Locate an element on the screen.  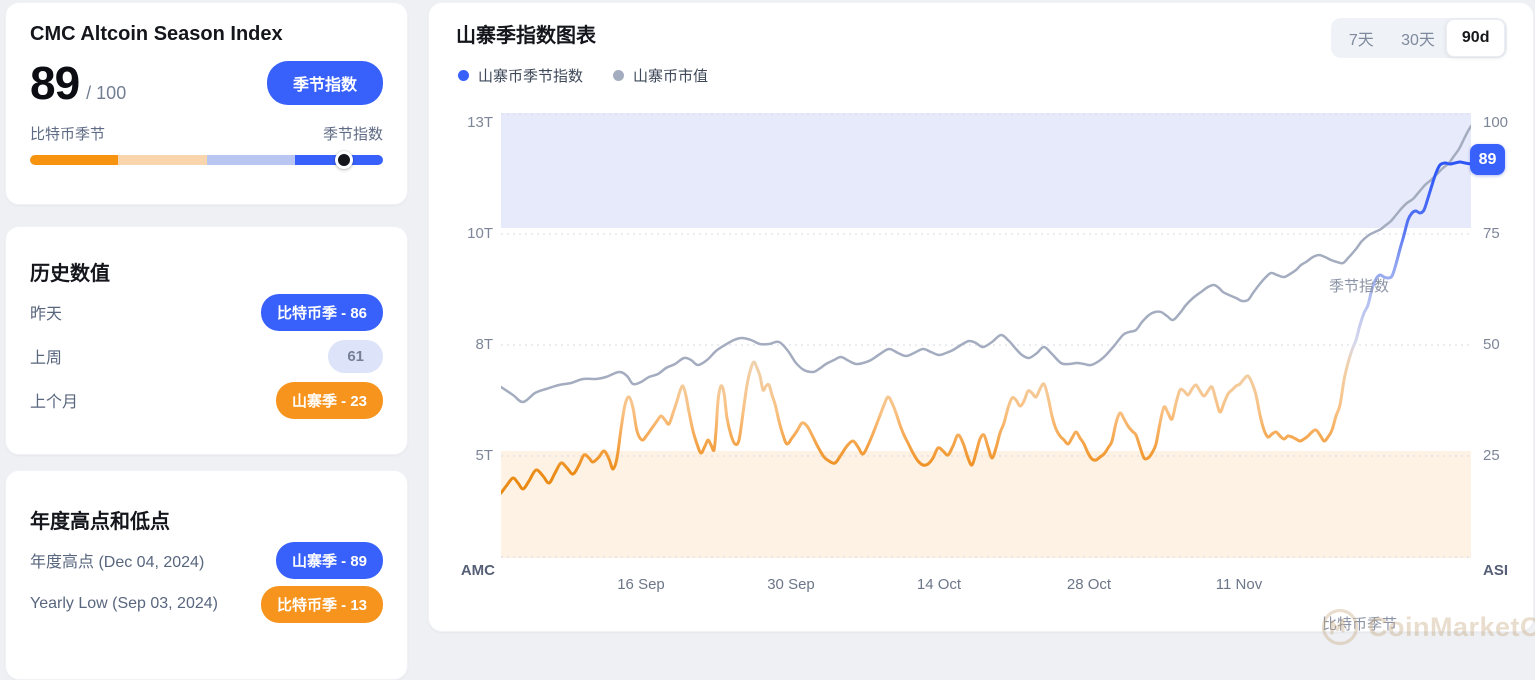
axis-tick-label: 75 is located at coordinates (1491, 233).